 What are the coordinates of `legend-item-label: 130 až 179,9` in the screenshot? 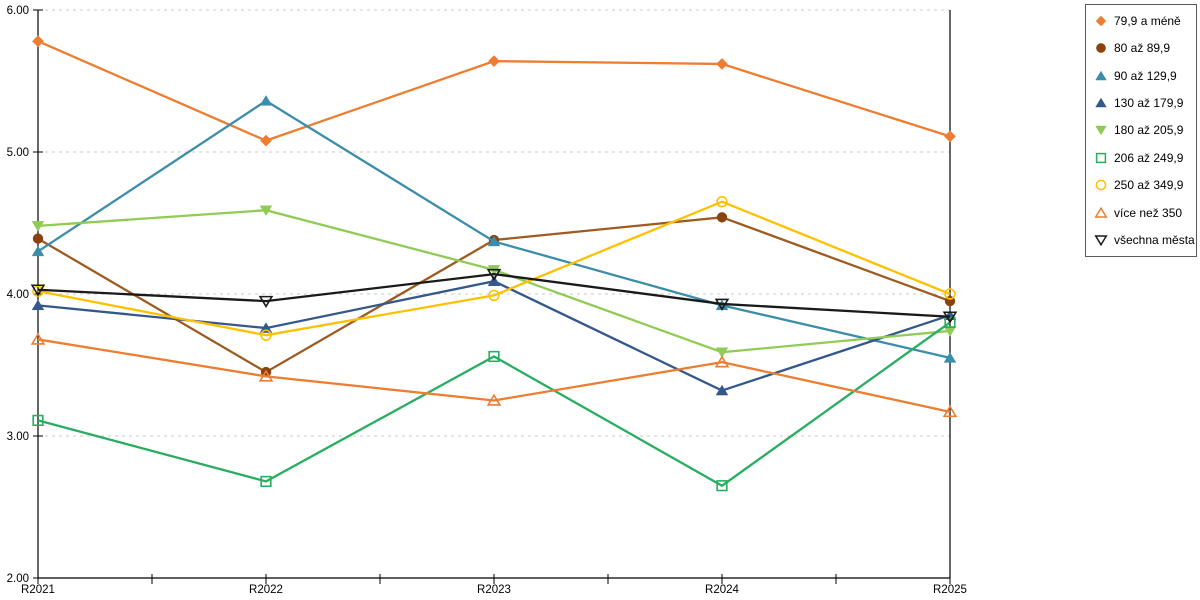 It's located at (1149, 103).